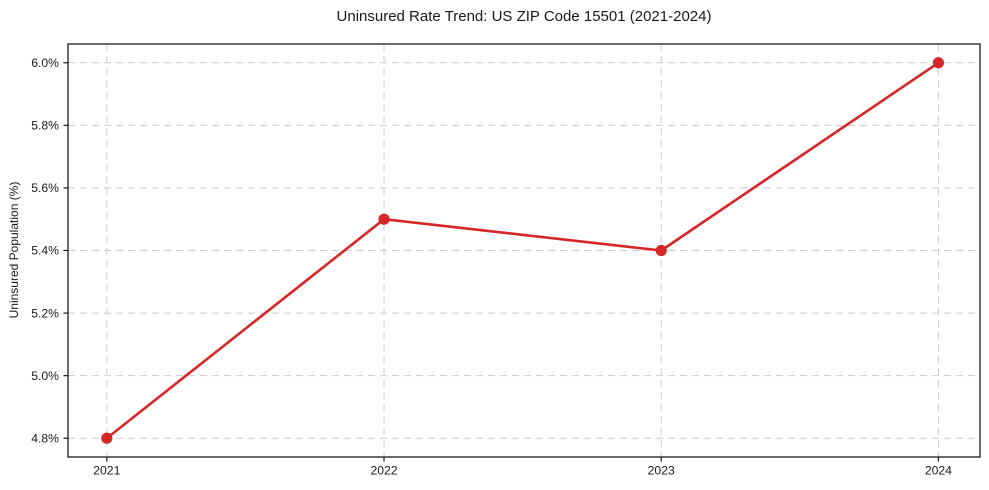 The image size is (989, 490). I want to click on data-point-2024, so click(938, 63).